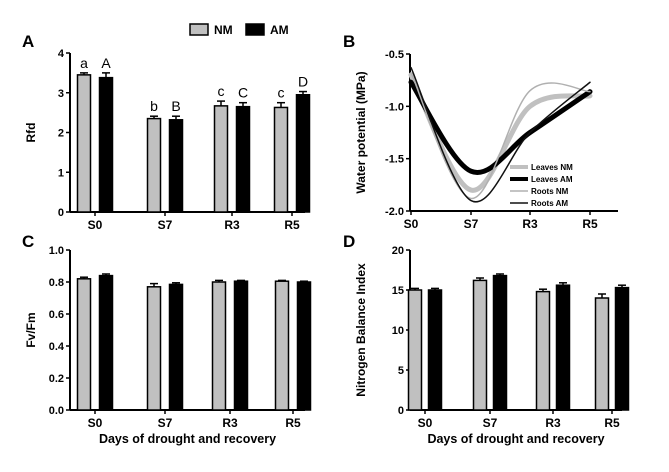  Describe the element at coordinates (398, 251) in the screenshot. I see `y-tick-label: 20` at that location.